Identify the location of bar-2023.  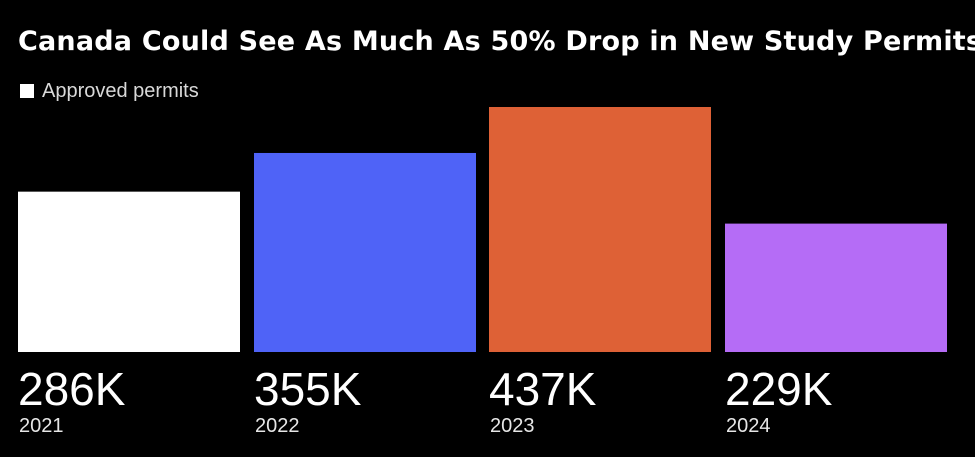
(600, 229).